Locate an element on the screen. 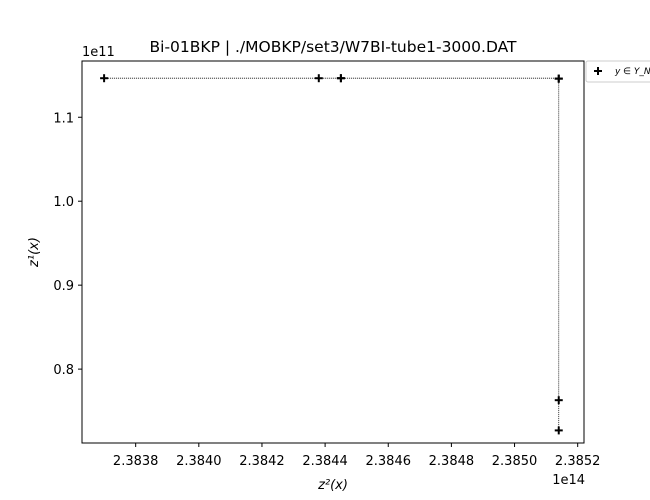 The image size is (650, 500). legend-marker-plus is located at coordinates (598, 71).